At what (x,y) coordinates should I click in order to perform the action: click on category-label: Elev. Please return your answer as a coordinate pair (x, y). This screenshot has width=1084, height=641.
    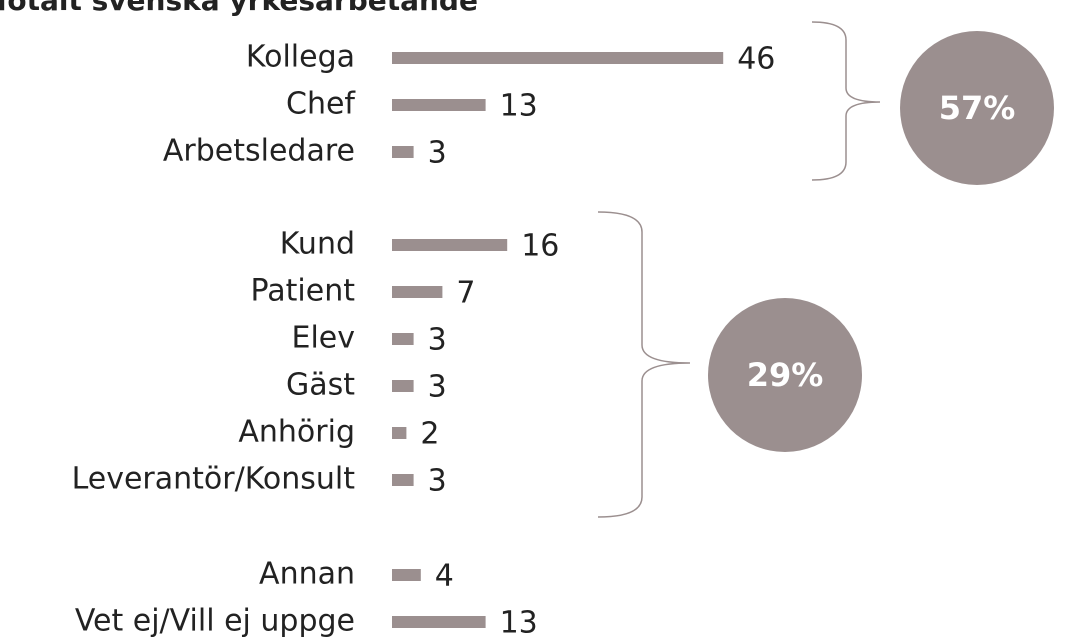
    Looking at the image, I should click on (323, 338).